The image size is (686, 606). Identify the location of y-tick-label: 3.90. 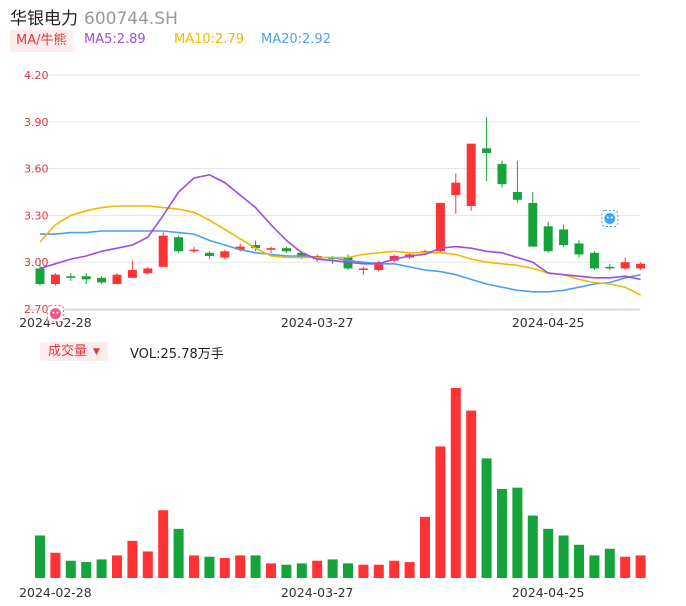
(36, 122).